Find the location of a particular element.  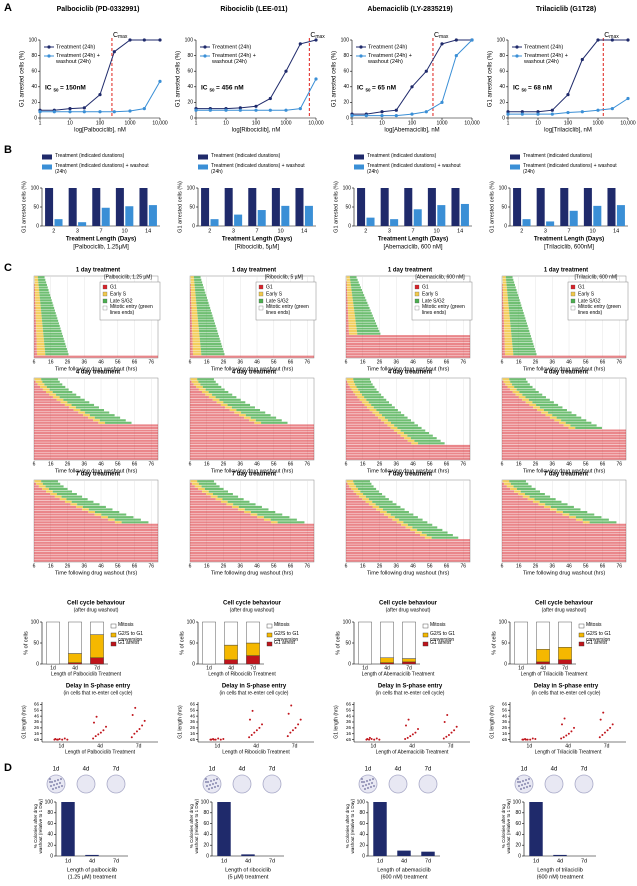

x-tick-label: 36 is located at coordinates (240, 566).